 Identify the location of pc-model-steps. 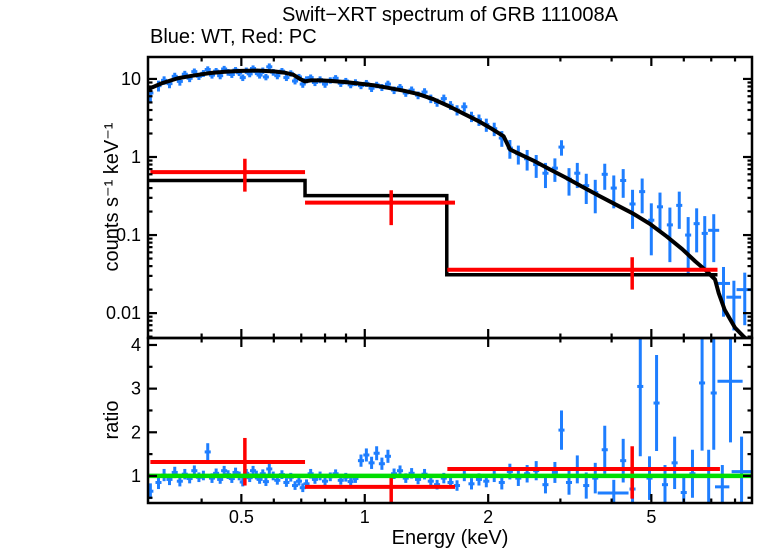
(433, 227).